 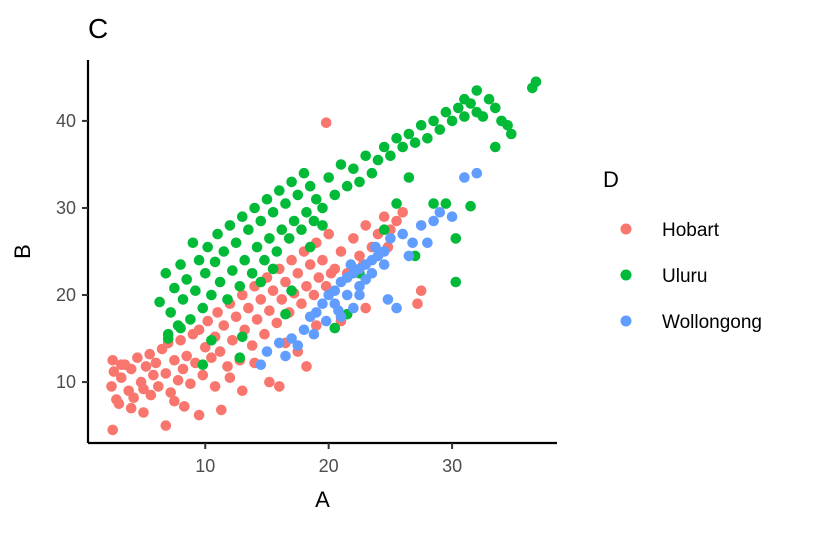 I want to click on y-tick-label: 40, so click(x=66, y=121).